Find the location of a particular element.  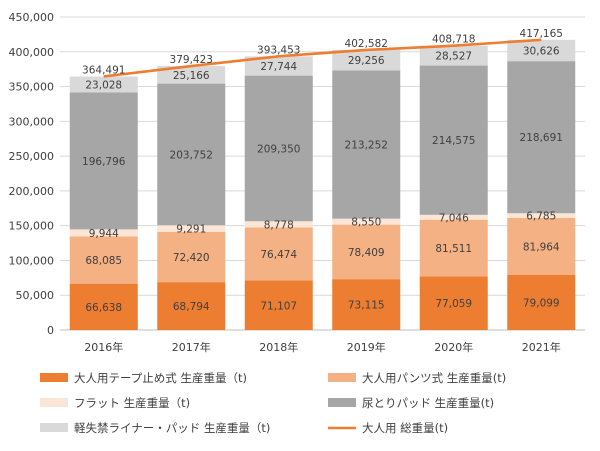

total-value-label: 408,718 is located at coordinates (453, 40).